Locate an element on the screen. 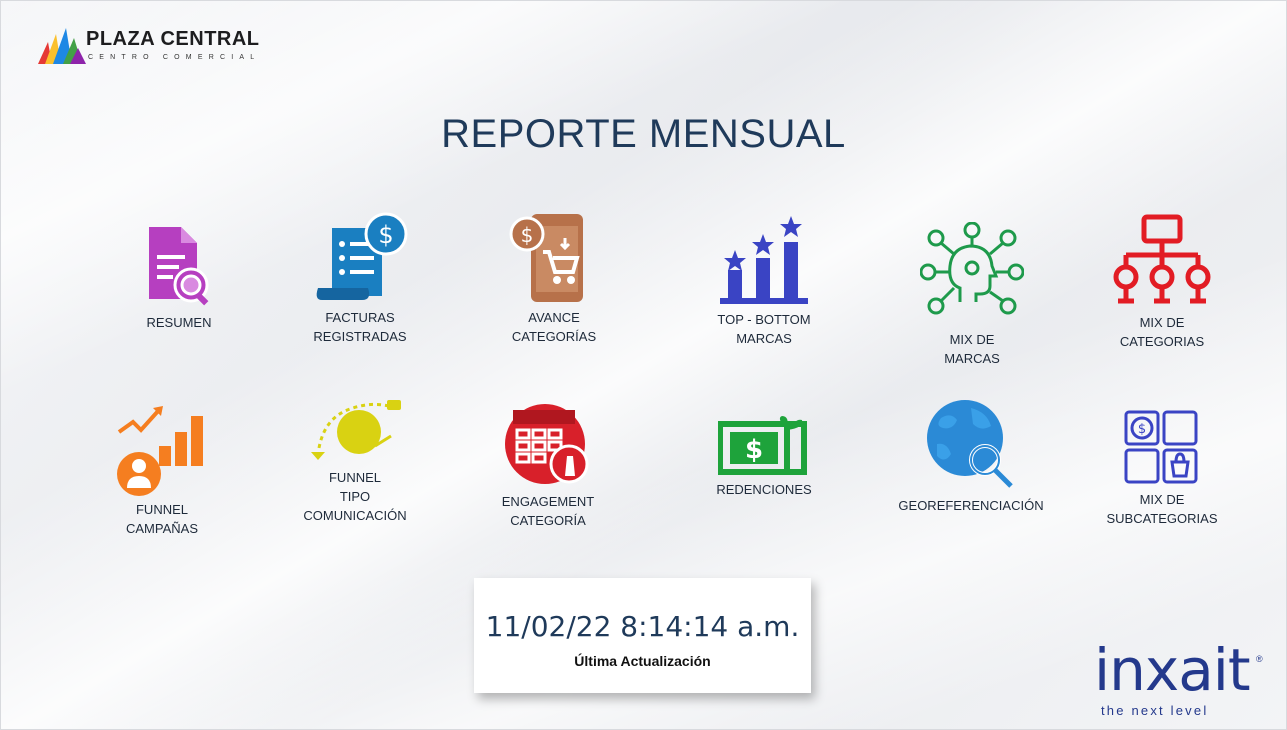  calendar-edit-icon is located at coordinates (547, 444).